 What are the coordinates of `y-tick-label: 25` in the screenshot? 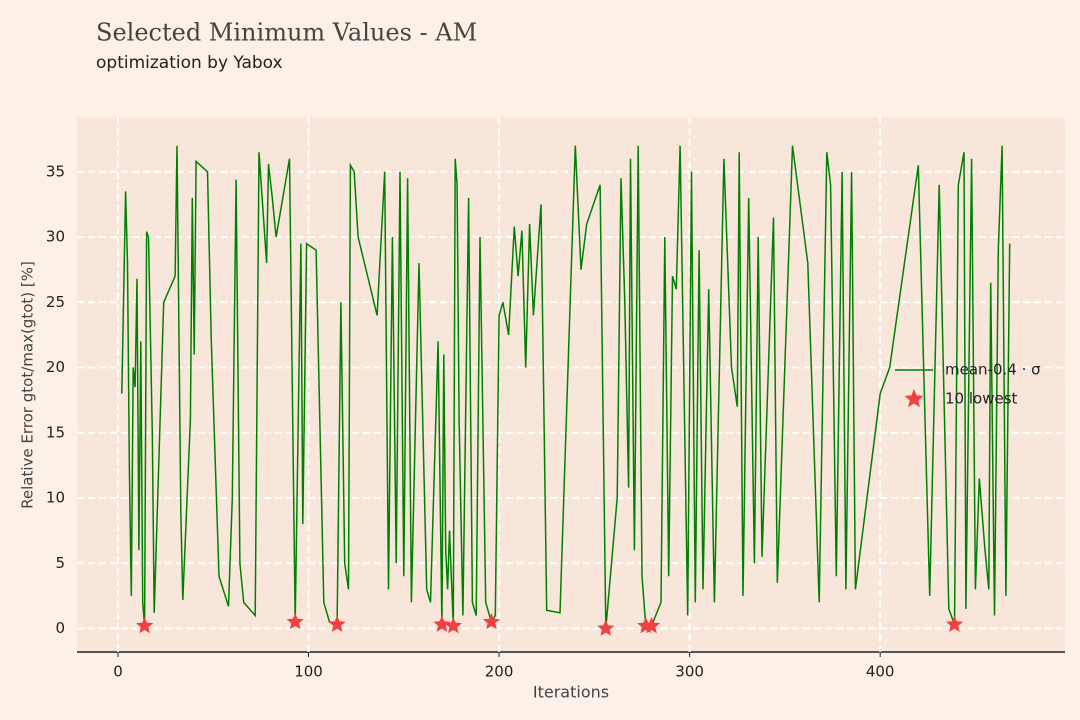 It's located at (55, 302).